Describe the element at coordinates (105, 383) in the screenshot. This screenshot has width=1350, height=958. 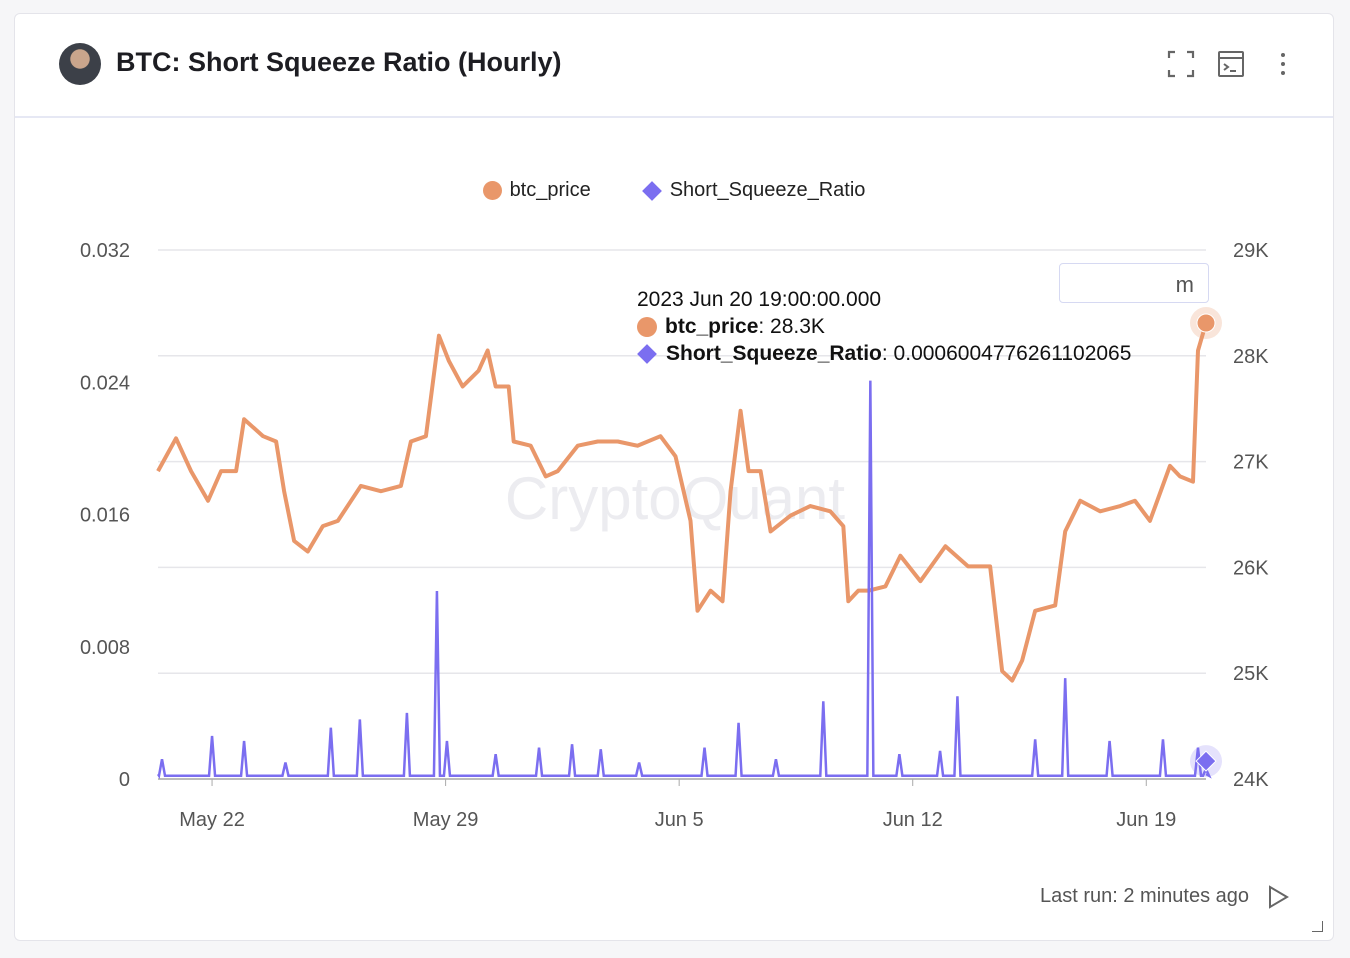
I see `y-left-tick-label: 0.024` at that location.